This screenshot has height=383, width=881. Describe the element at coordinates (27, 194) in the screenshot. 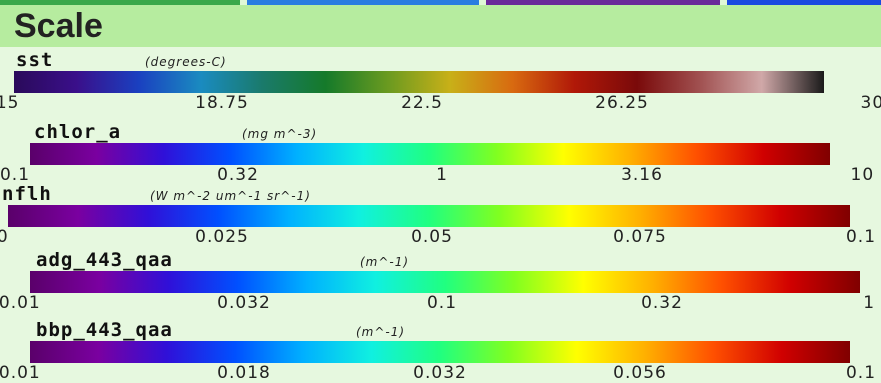

I see `variable-name: nflh` at that location.